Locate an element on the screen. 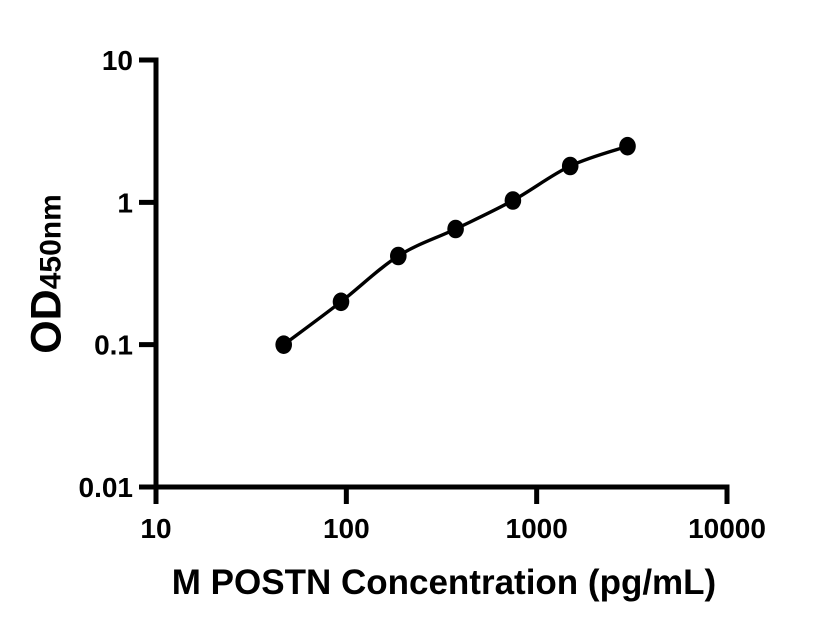 The image size is (816, 640). x-tick-label: 10 is located at coordinates (155, 528).